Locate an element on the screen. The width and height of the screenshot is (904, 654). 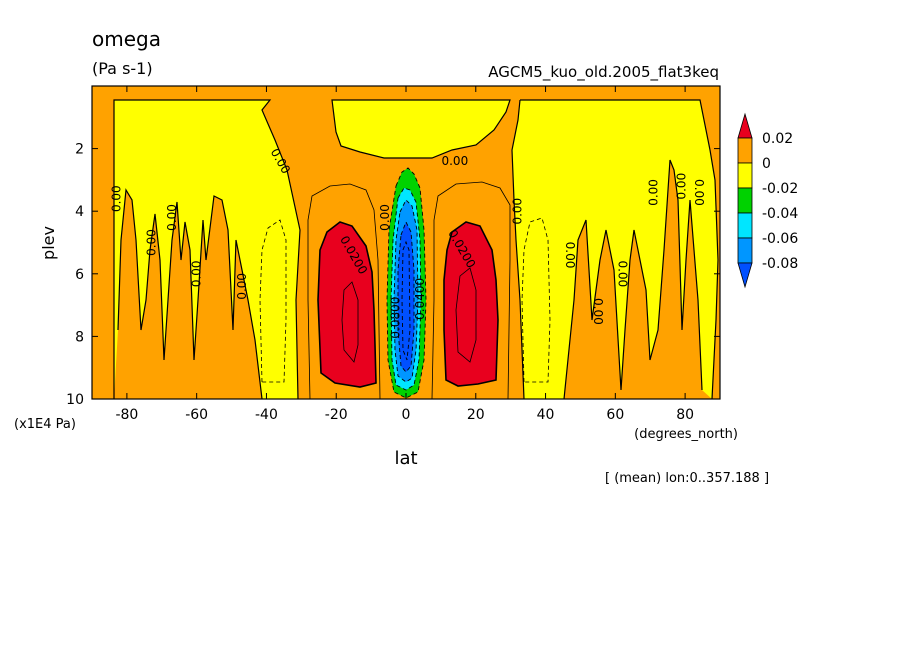
x-units-label: (degrees_north) is located at coordinates (686, 434).